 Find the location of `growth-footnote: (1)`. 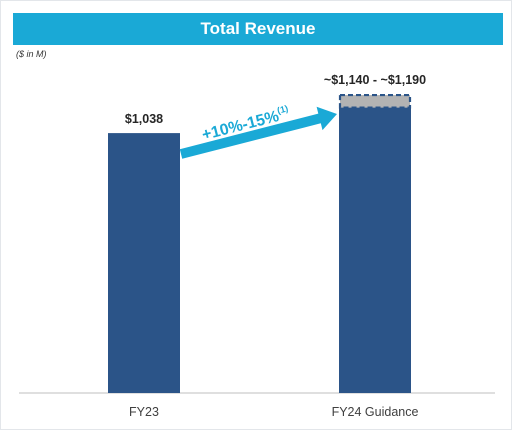

growth-footnote: (1) is located at coordinates (282, 109).